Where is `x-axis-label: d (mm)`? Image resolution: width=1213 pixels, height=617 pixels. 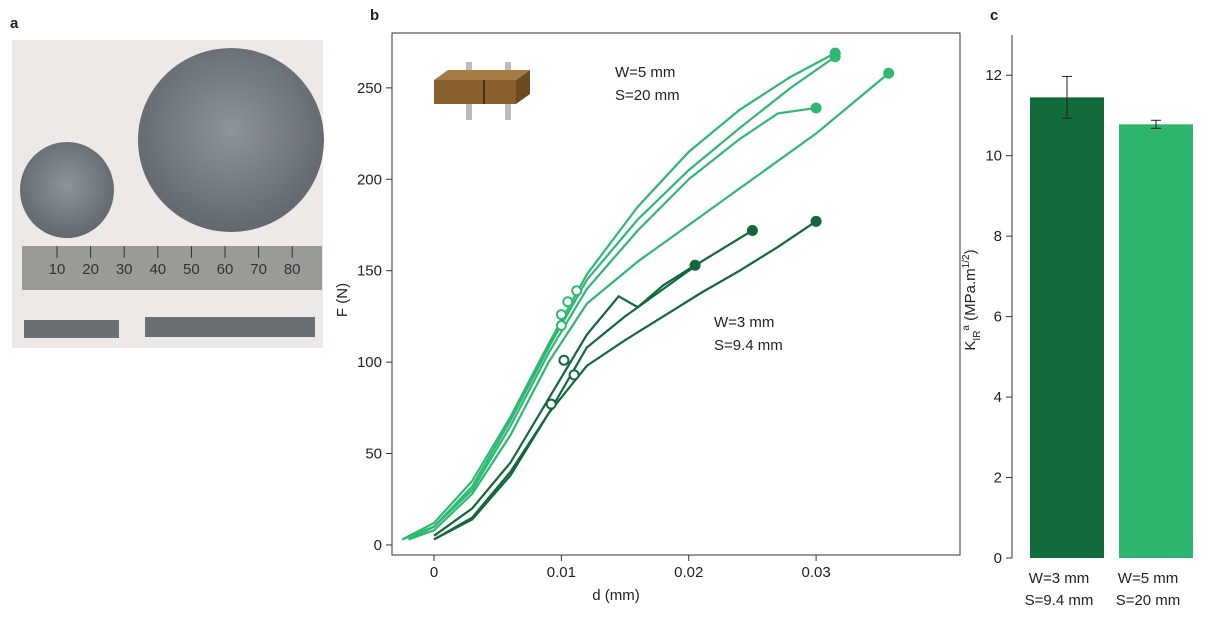 x-axis-label: d (mm) is located at coordinates (616, 595).